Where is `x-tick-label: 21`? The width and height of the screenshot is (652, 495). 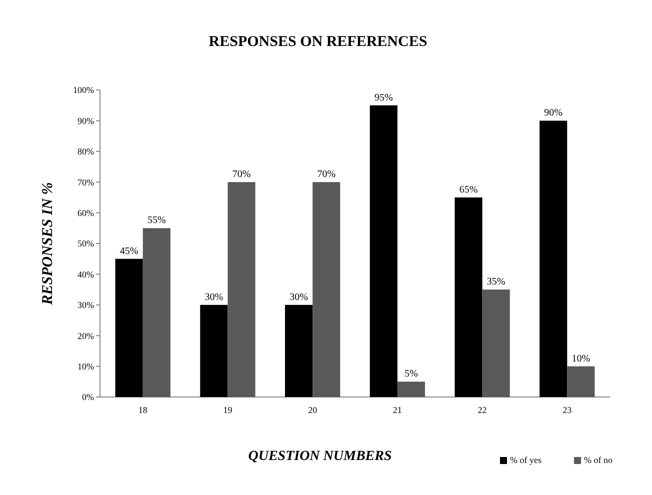 x-tick-label: 21 is located at coordinates (397, 410).